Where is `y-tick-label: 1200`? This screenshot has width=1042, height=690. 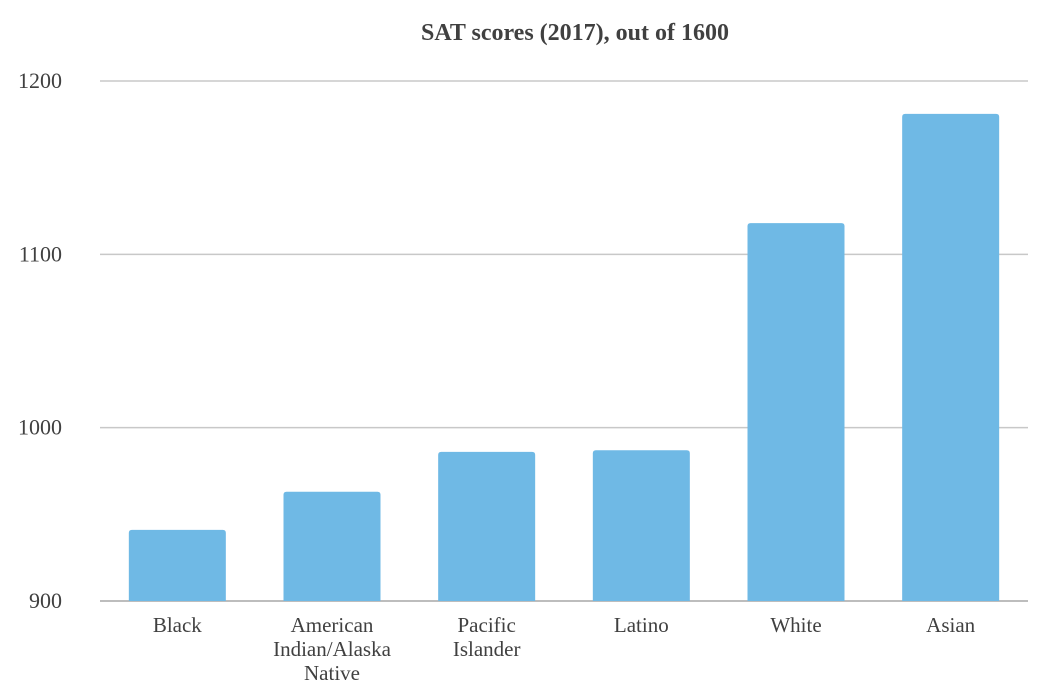 y-tick-label: 1200 is located at coordinates (40, 80).